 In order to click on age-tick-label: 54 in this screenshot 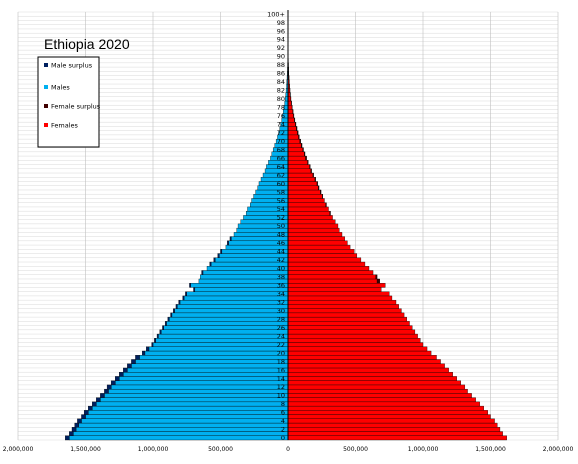, I will do `click(281, 209)`.